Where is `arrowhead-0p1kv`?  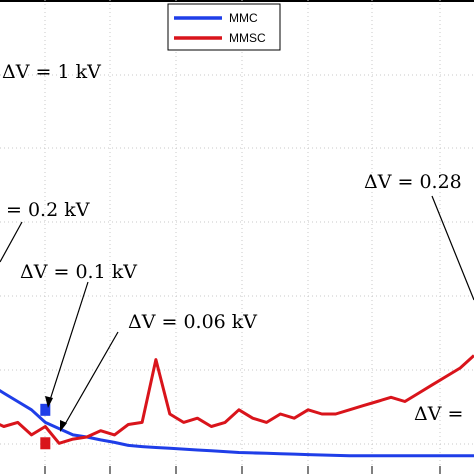 arrowhead-0p1kv is located at coordinates (49, 402).